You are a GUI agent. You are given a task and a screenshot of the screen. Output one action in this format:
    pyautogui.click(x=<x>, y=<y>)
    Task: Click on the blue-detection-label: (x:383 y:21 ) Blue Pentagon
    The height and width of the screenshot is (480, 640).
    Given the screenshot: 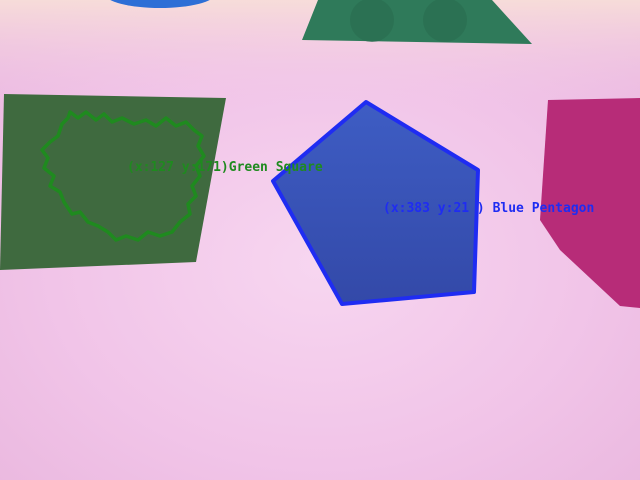 What is the action you would take?
    pyautogui.click(x=488, y=208)
    